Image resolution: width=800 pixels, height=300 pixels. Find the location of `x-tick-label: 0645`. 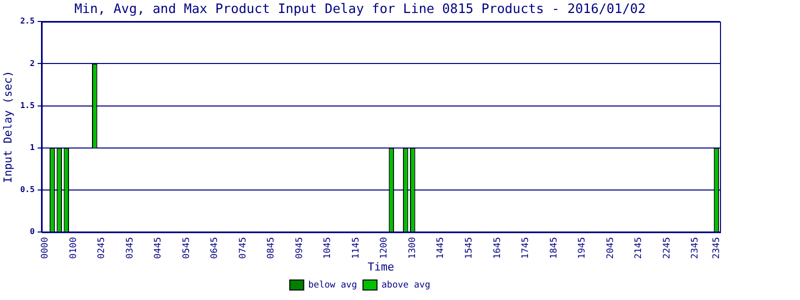

x-tick-label: 0645 is located at coordinates (215, 248).